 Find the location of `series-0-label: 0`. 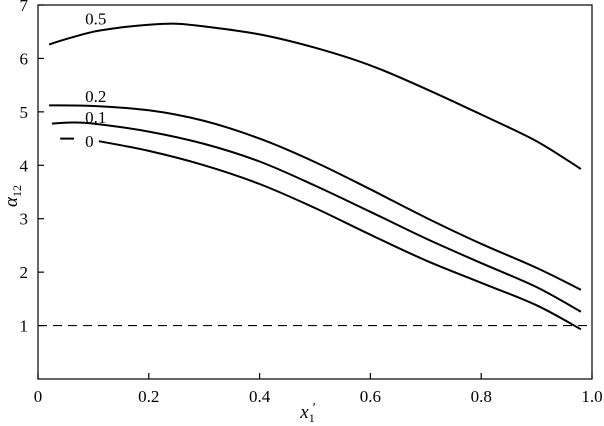

series-0-label: 0 is located at coordinates (89, 141).